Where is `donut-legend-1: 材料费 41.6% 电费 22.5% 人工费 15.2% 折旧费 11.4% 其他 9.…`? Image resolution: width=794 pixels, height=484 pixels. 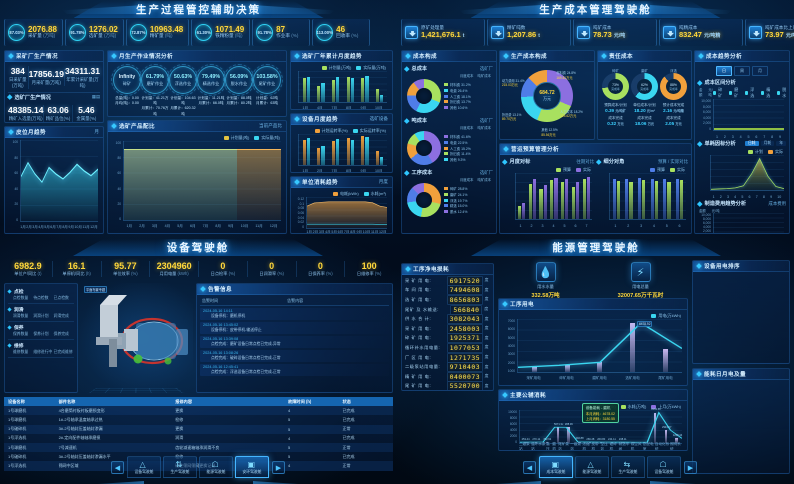 donut-legend-1: 材料费 41.6% 电费 22.5% 人工费 15.2% 折旧费 11.4% 其他 9.… is located at coordinates (457, 148).